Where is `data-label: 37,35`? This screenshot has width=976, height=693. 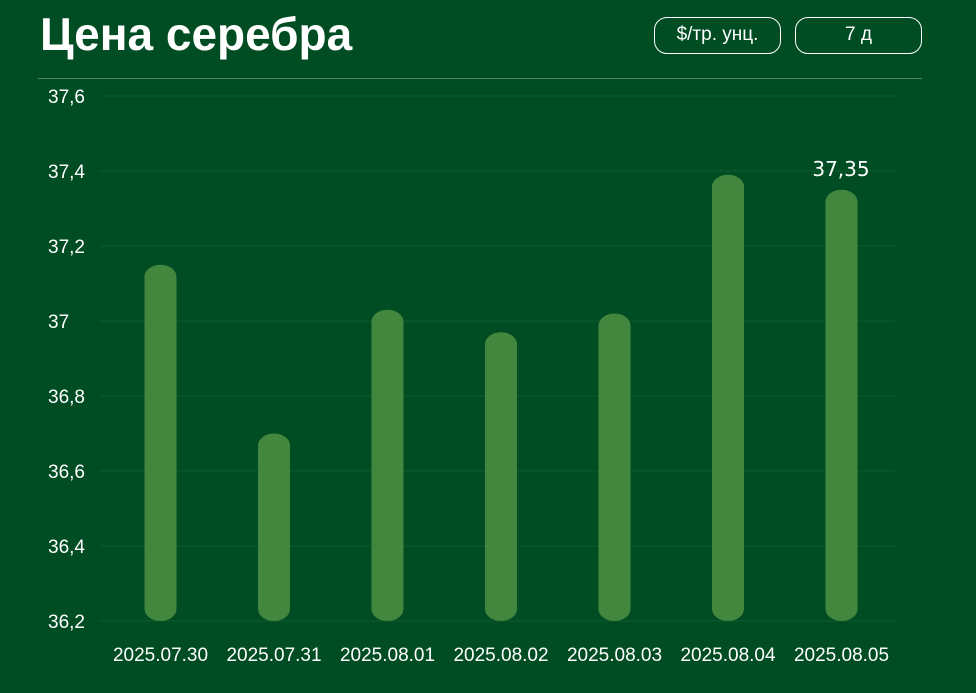
data-label: 37,35 is located at coordinates (840, 169).